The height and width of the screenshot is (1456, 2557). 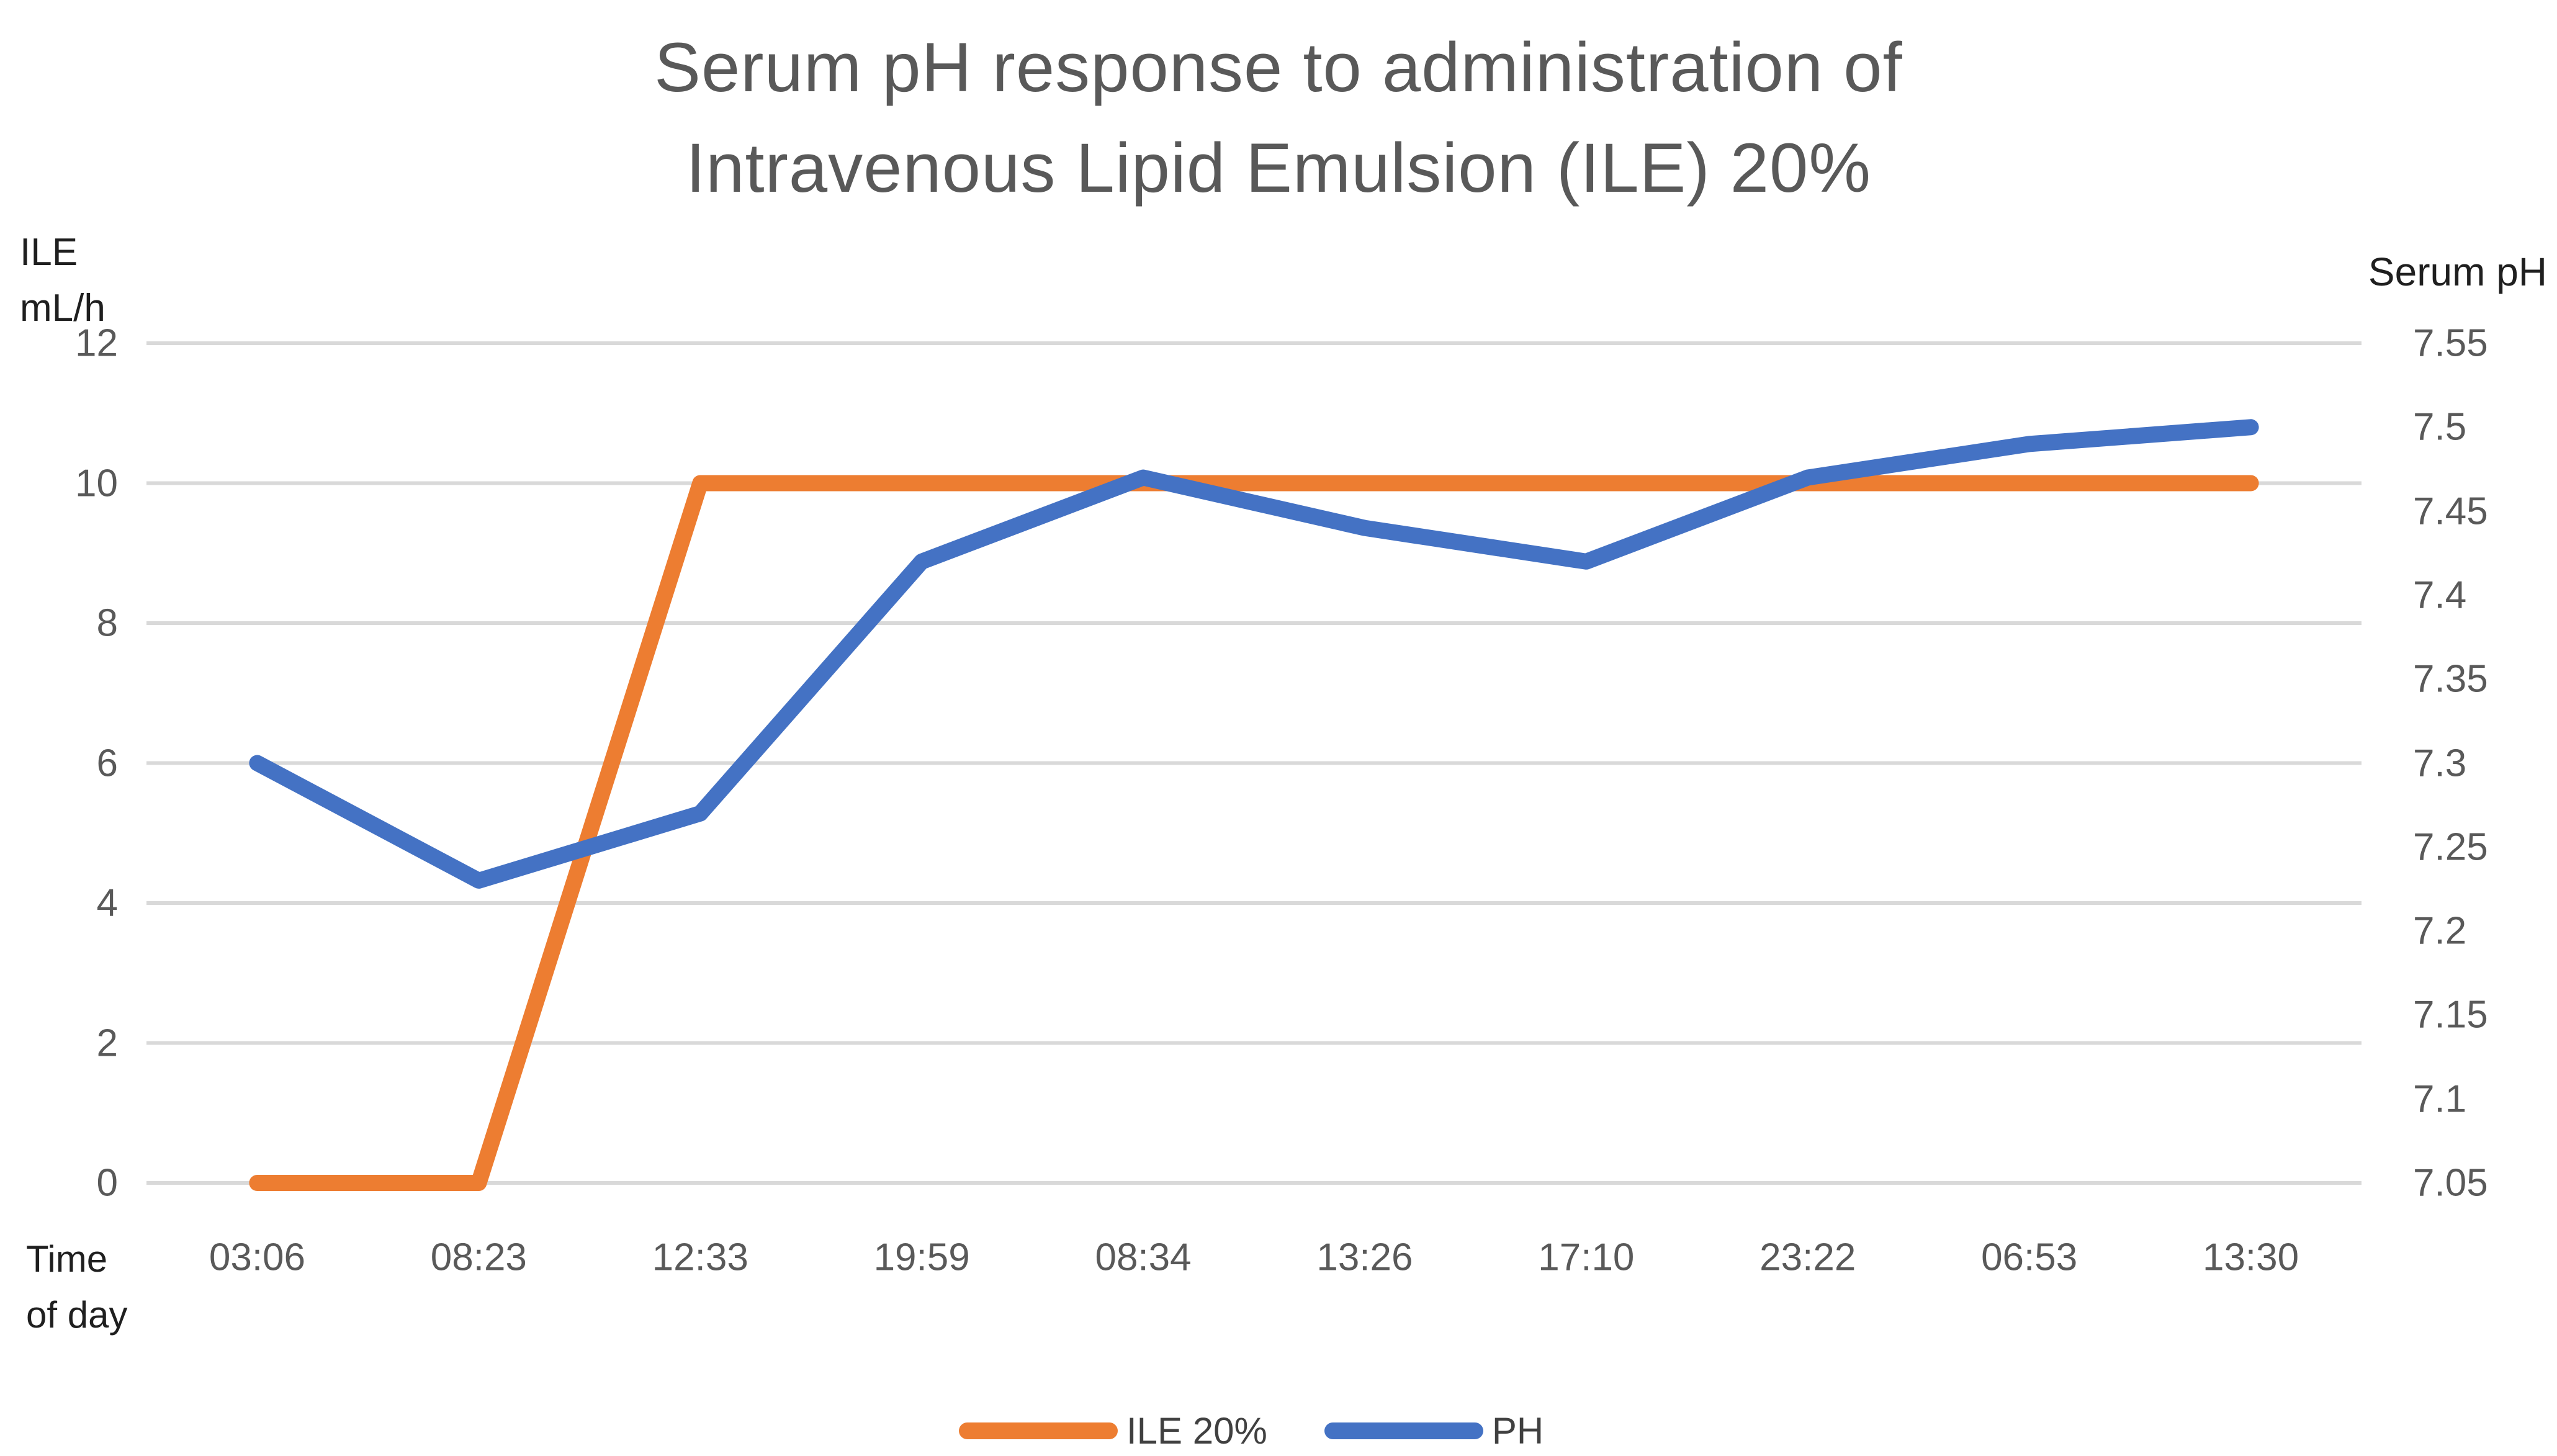 I want to click on right-axis-tick-label: 7.4, so click(x=2440, y=595).